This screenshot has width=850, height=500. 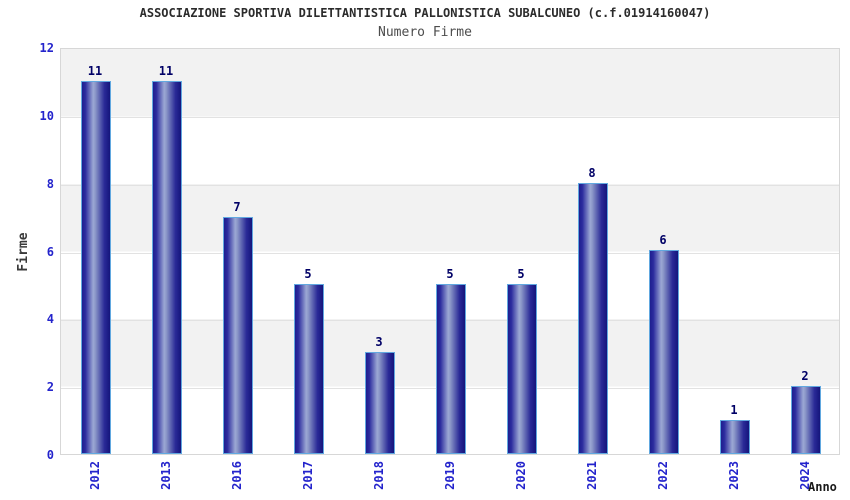 What do you see at coordinates (734, 410) in the screenshot?
I see `bar-value-label: 1` at bounding box center [734, 410].